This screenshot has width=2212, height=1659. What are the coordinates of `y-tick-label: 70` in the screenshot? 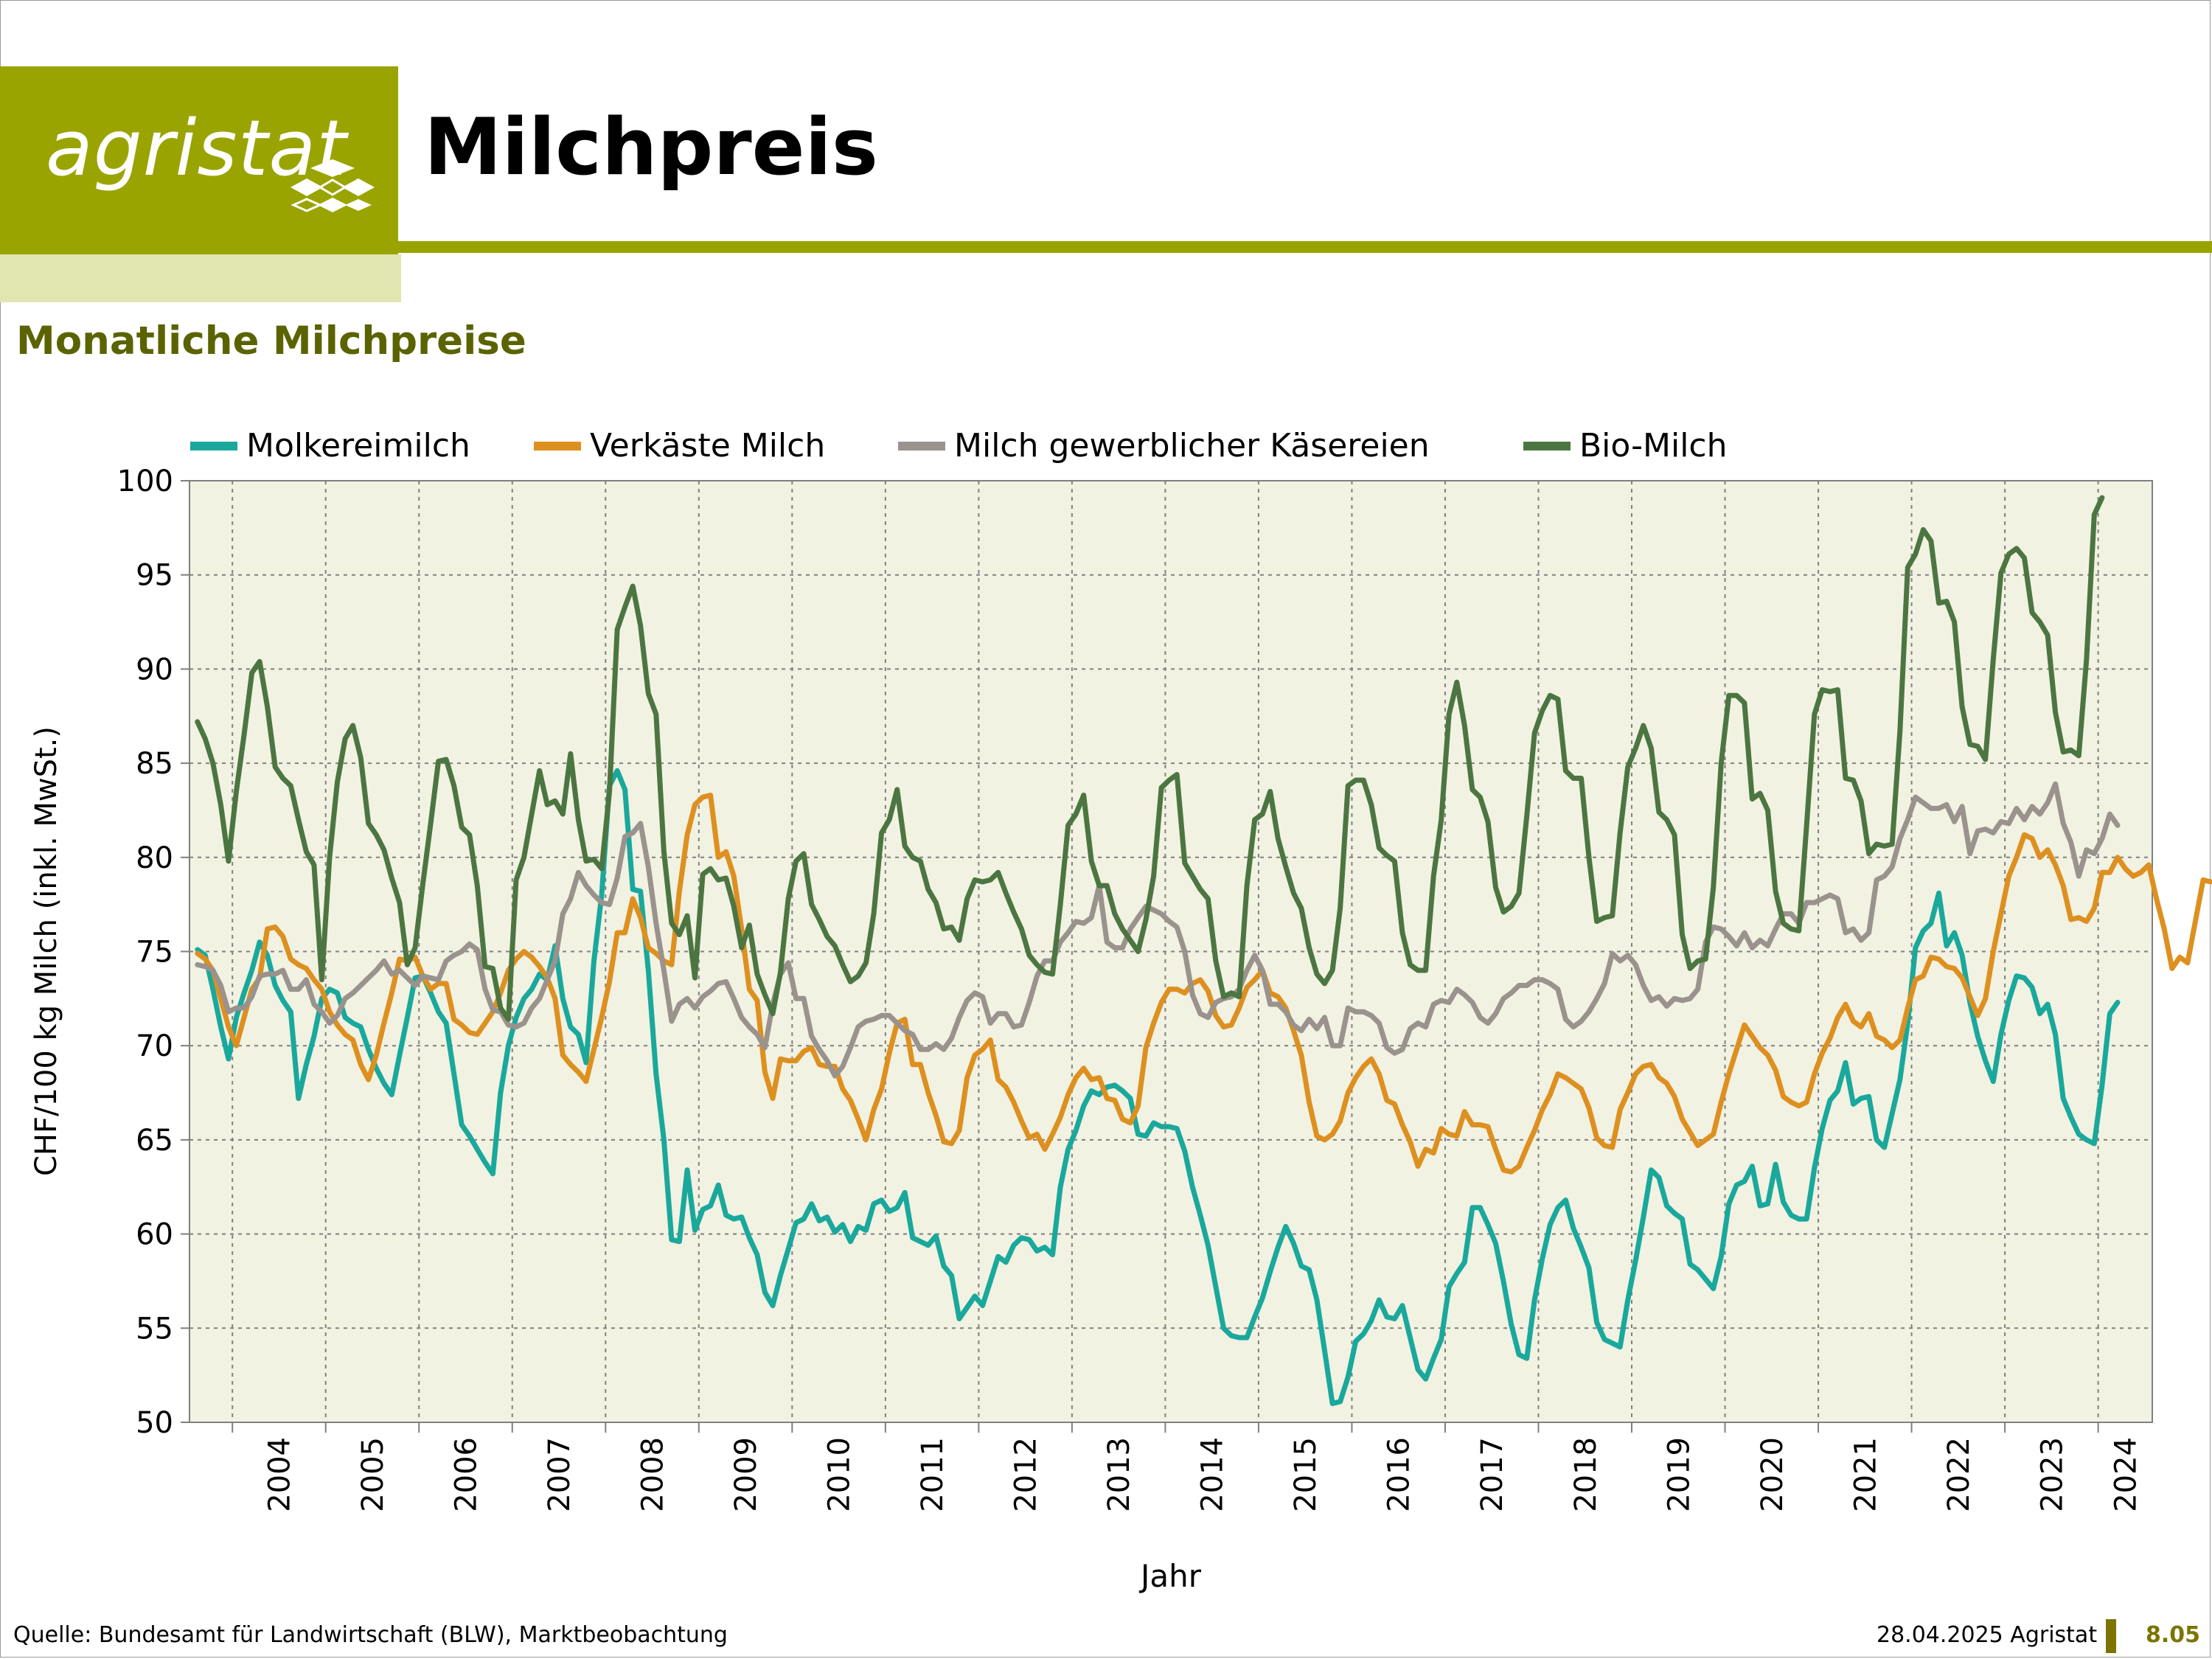 It's located at (154, 1046).